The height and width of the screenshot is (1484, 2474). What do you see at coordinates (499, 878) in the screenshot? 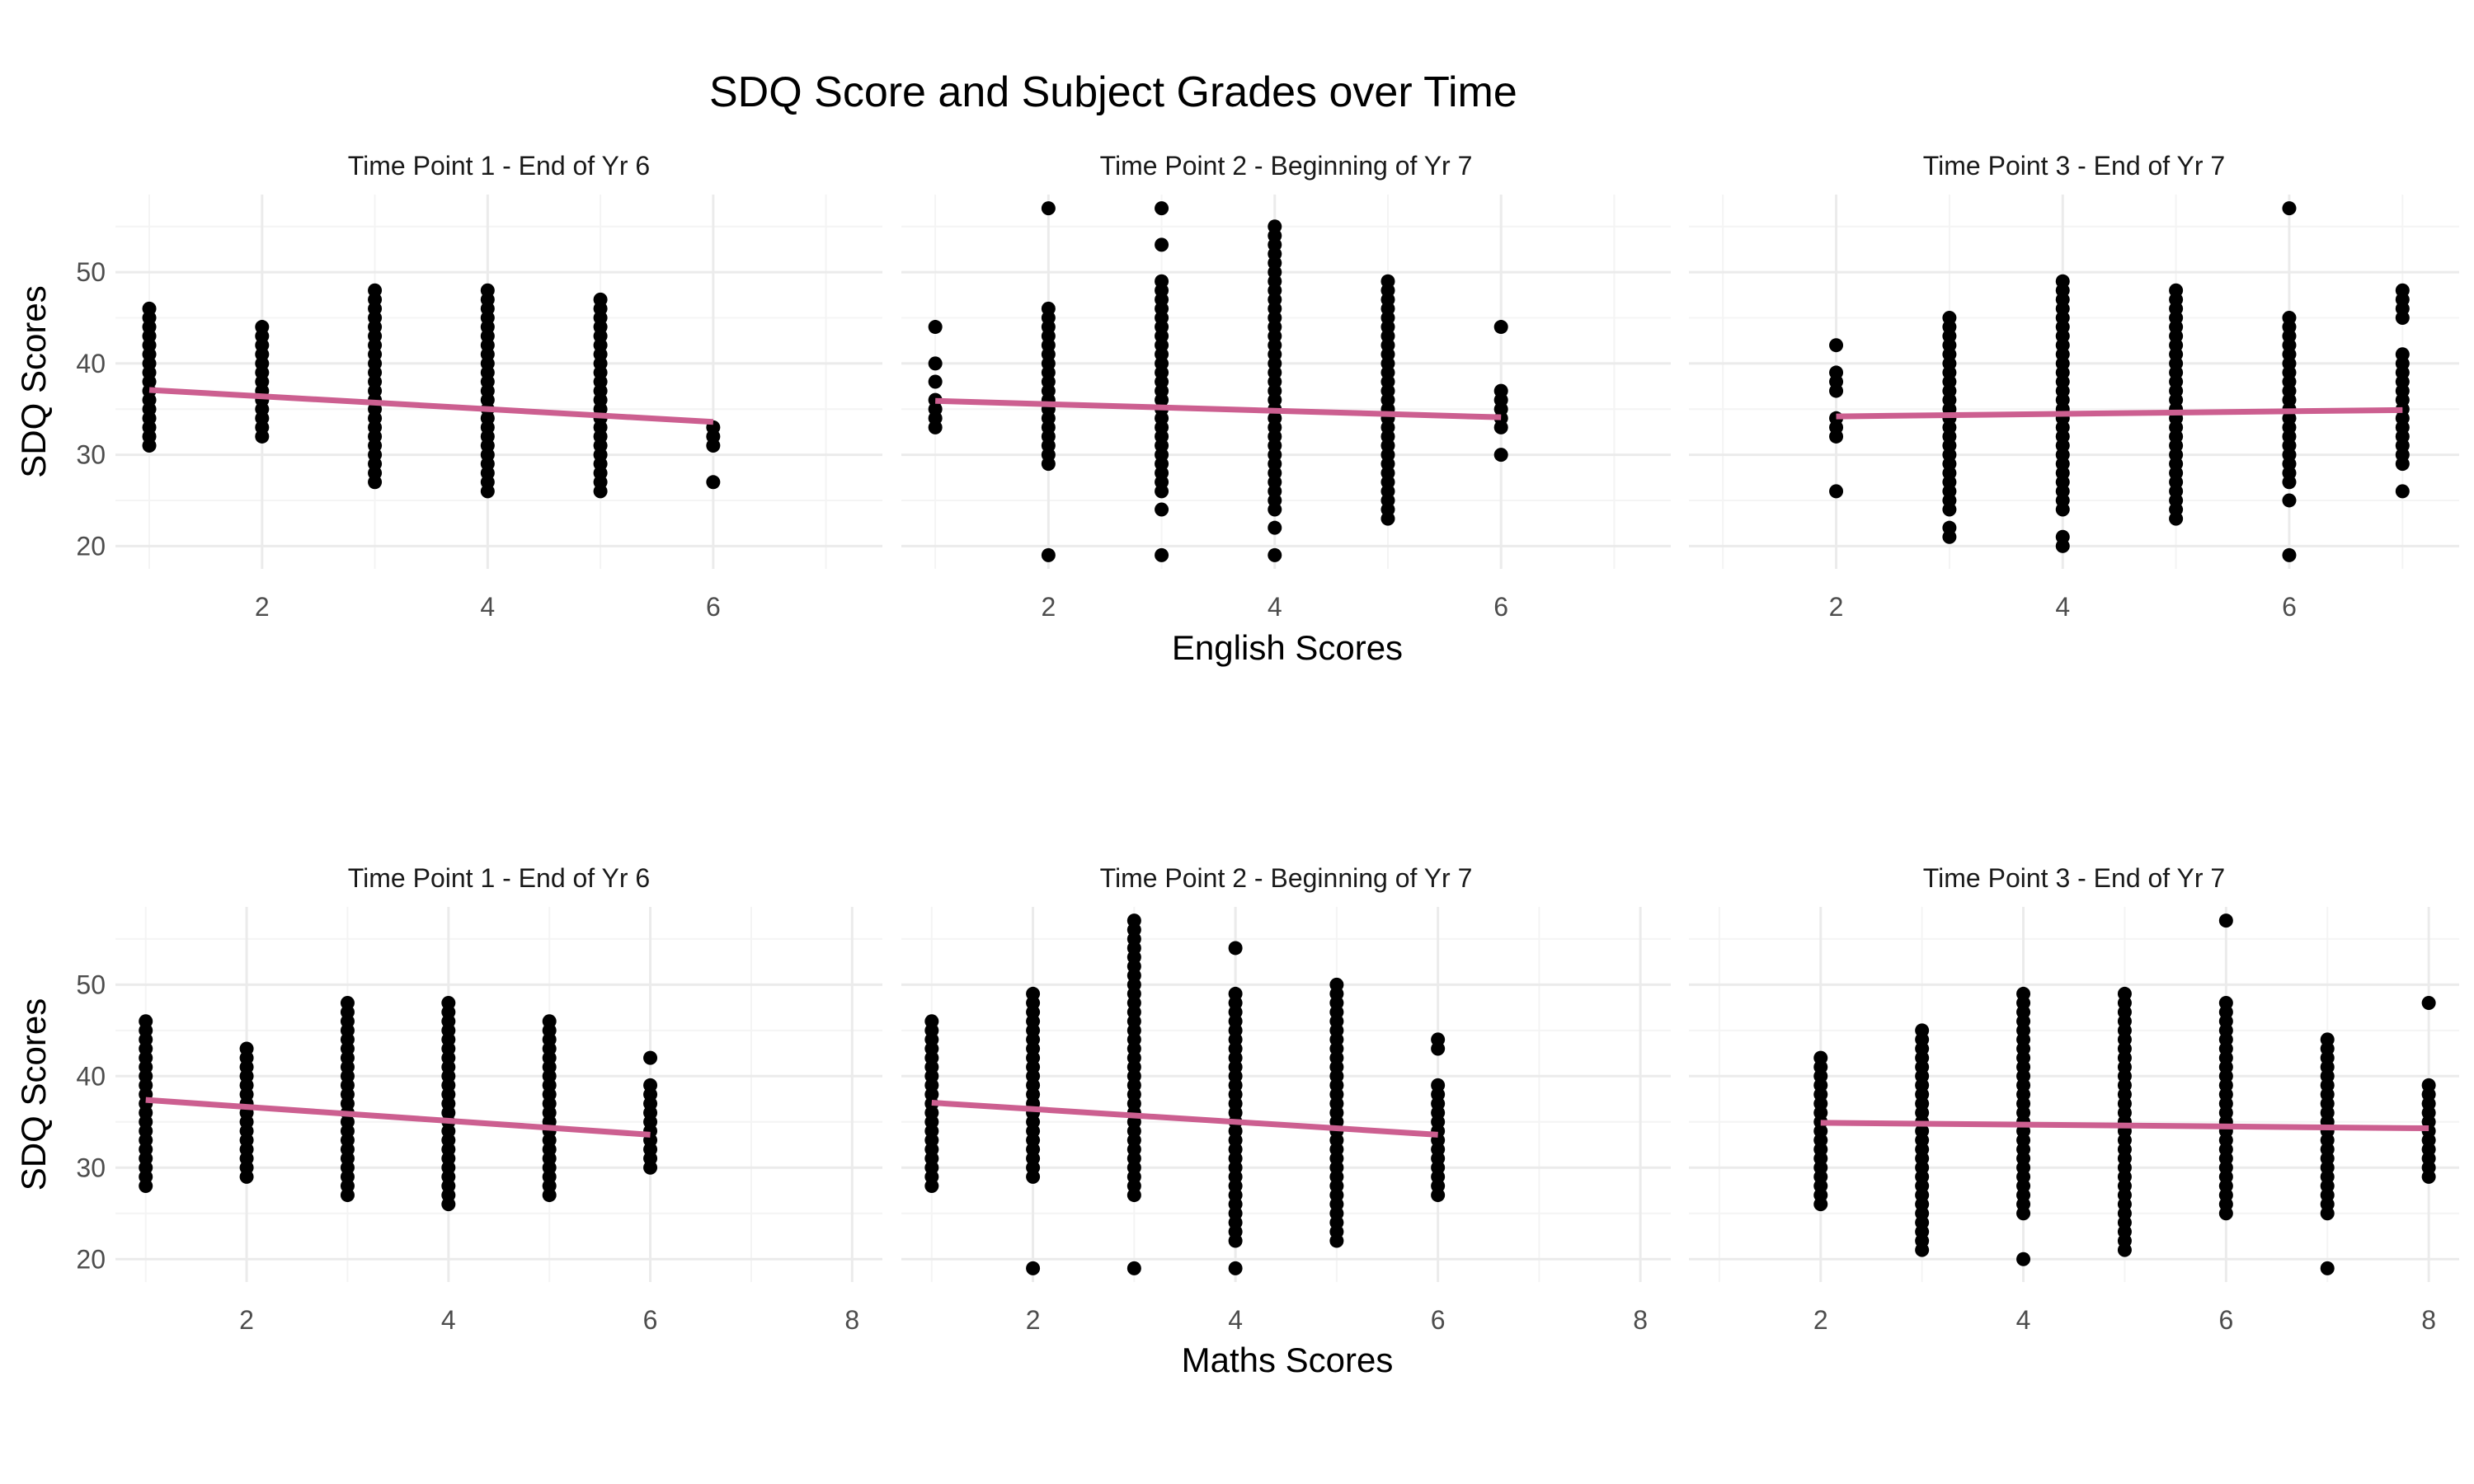
I see `facet-strip-label: Time Point 1 - End of Yr 6` at bounding box center [499, 878].